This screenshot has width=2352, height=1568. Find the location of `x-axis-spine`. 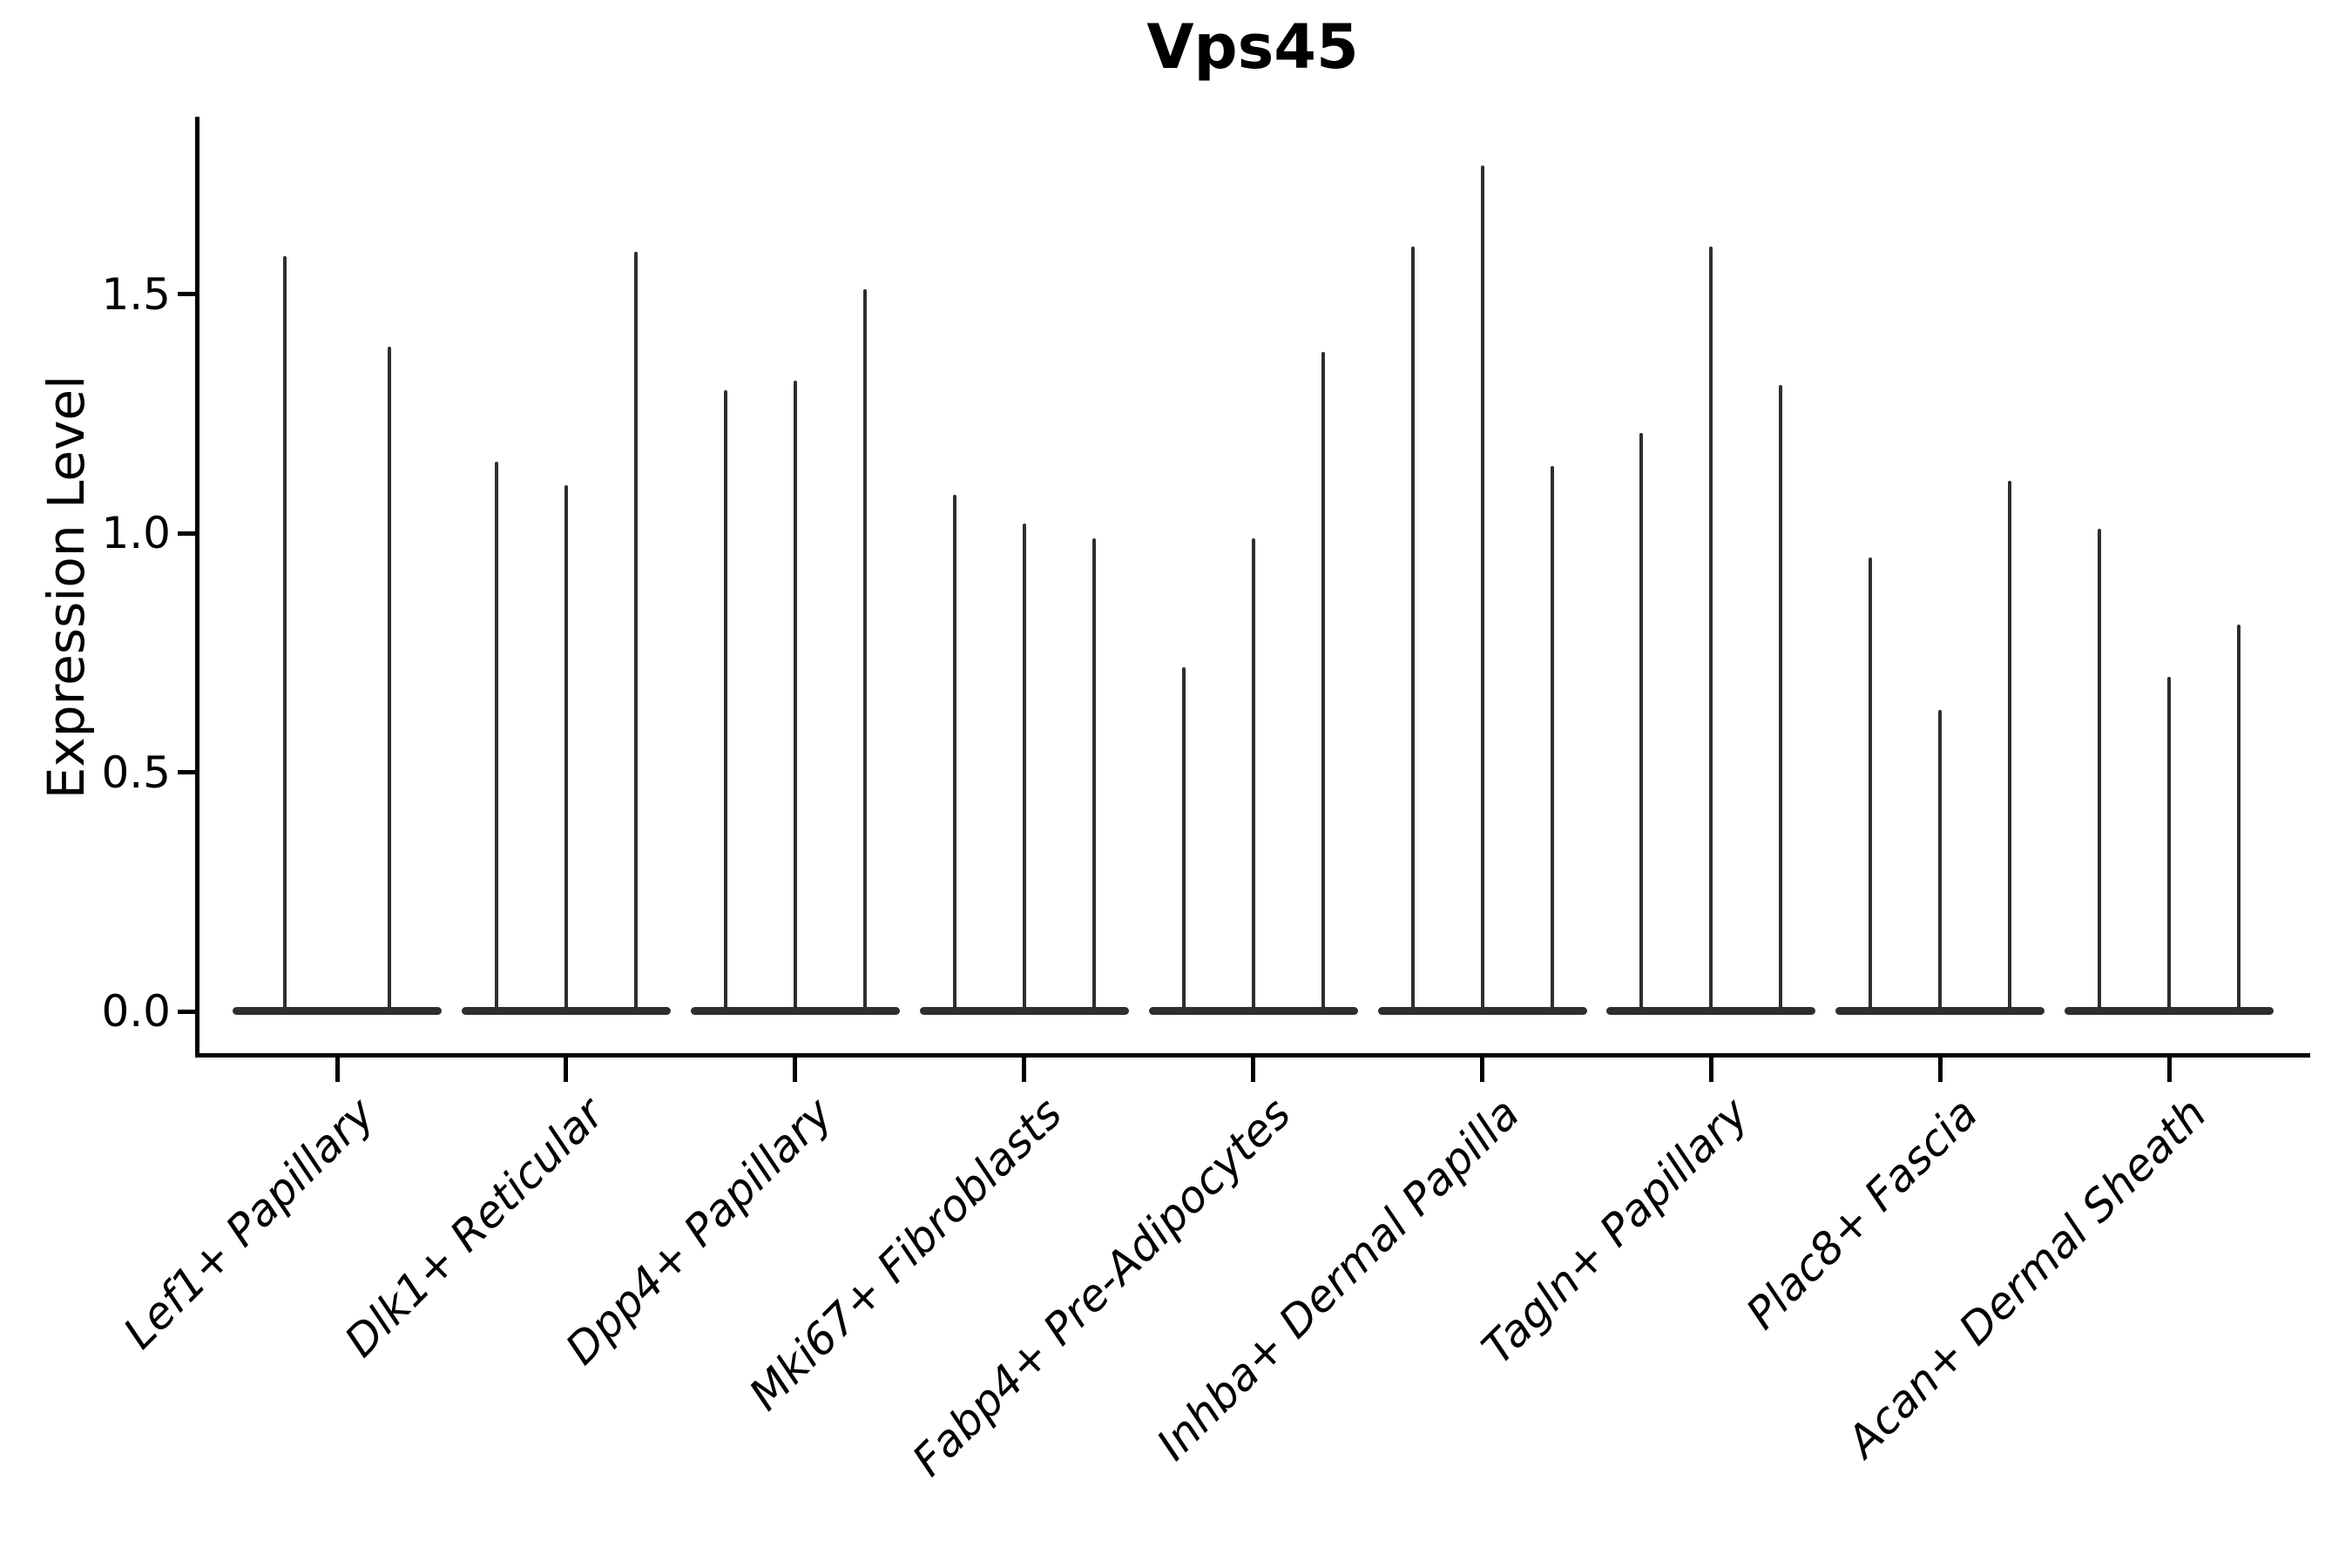

x-axis-spine is located at coordinates (1252, 1055).